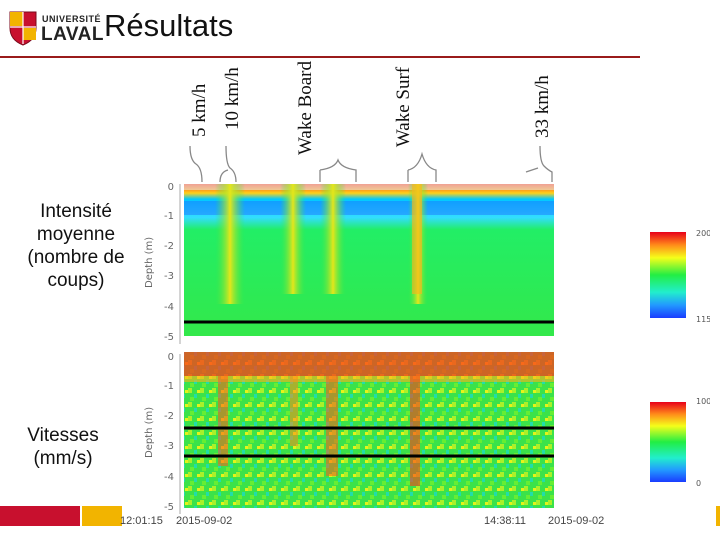 The height and width of the screenshot is (540, 720). What do you see at coordinates (320, 57) in the screenshot?
I see `title-rule` at bounding box center [320, 57].